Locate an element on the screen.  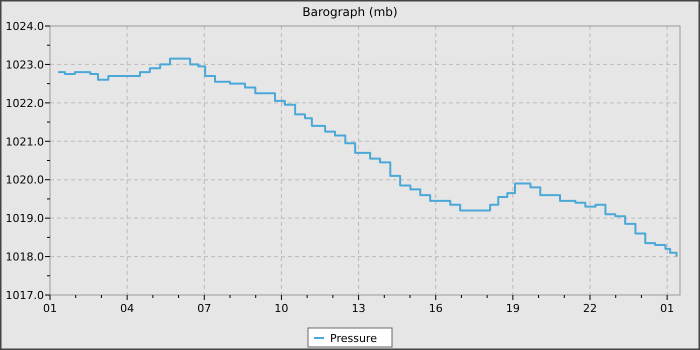
chart-title: Barograph (mb) is located at coordinates (350, 12).